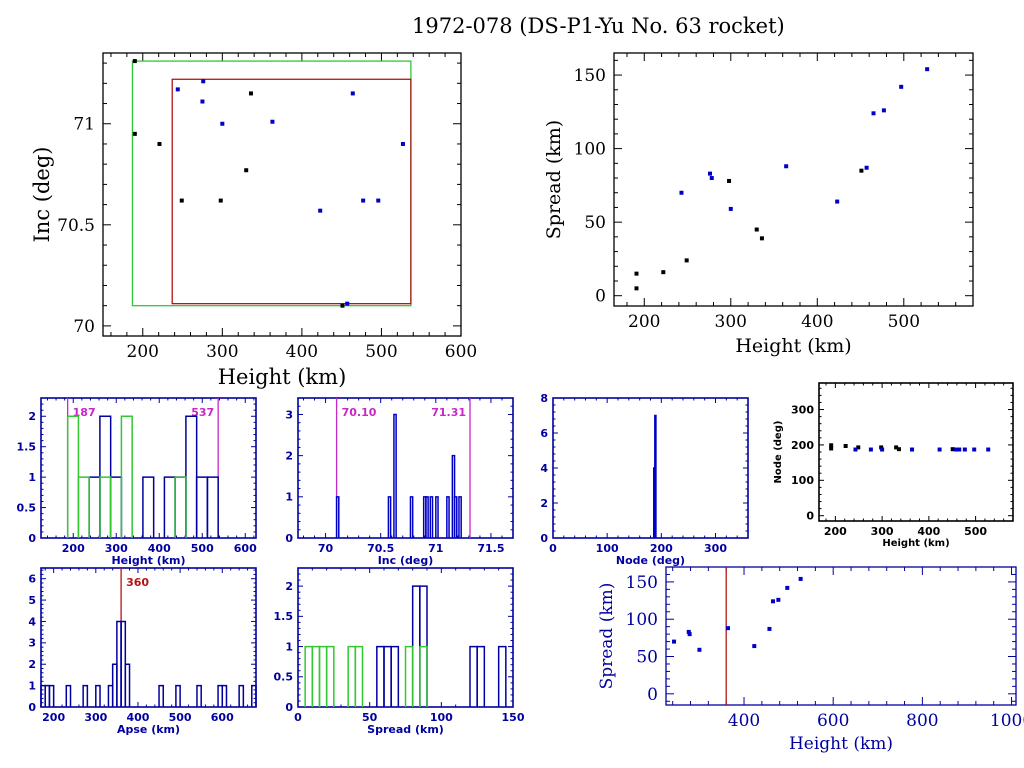 The height and width of the screenshot is (768, 1024). What do you see at coordinates (32, 600) in the screenshot?
I see `y-tick-label: 5` at bounding box center [32, 600].